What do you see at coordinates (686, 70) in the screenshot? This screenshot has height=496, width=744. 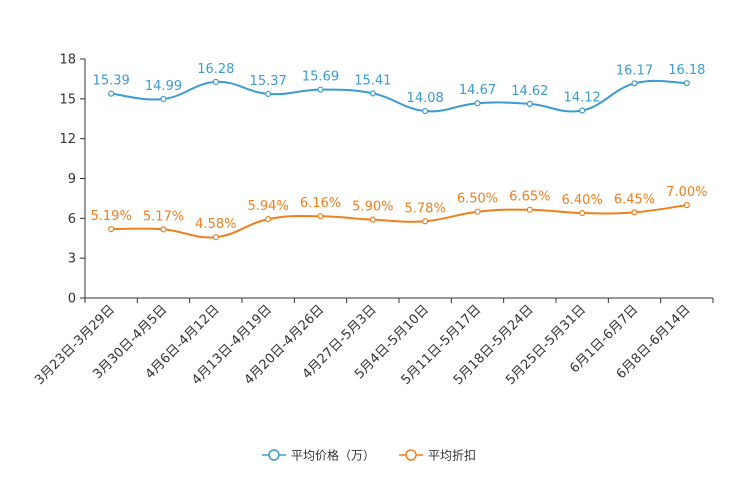 I see `data-label: 16.18` at bounding box center [686, 70].